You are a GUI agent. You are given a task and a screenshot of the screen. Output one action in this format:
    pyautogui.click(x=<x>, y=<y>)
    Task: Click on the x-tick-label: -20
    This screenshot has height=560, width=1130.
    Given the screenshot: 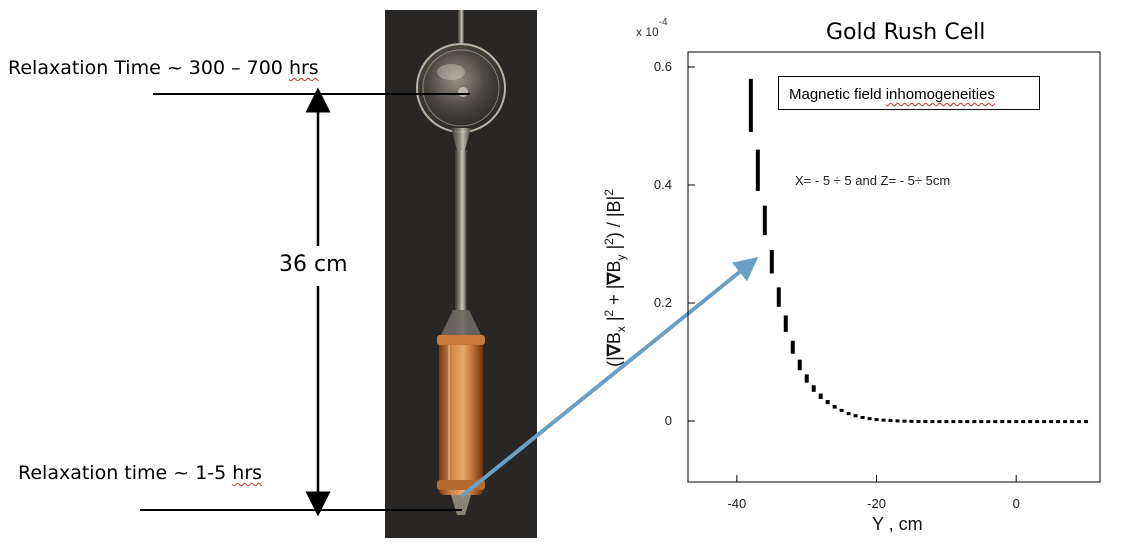 What is the action you would take?
    pyautogui.click(x=876, y=503)
    